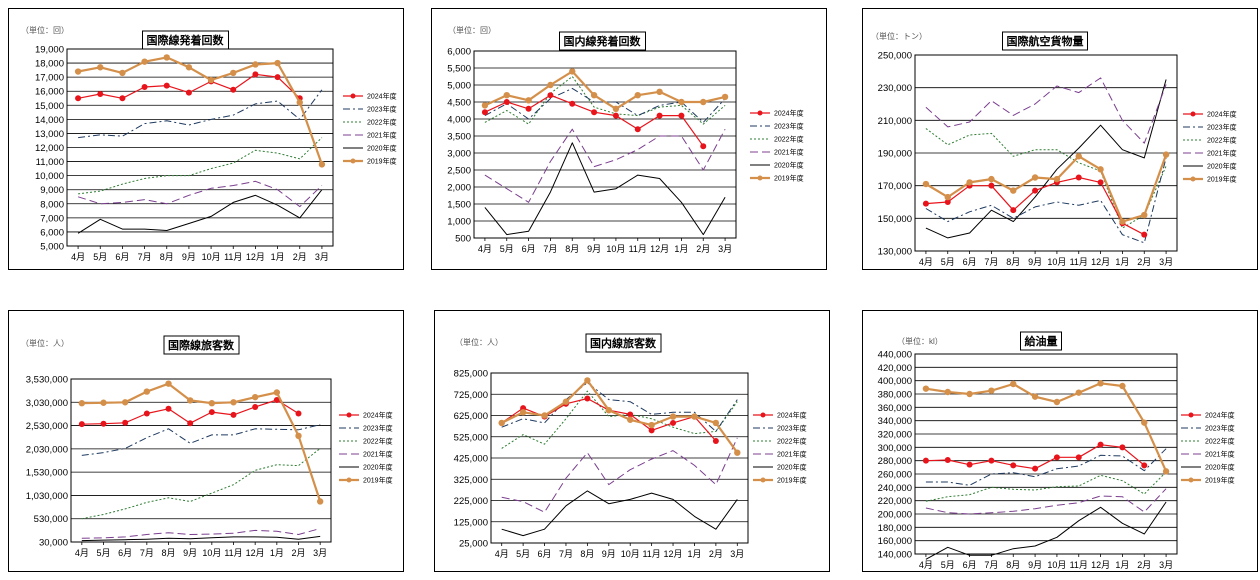 Image resolution: width=1260 pixels, height=580 pixels. Describe the element at coordinates (792, 428) in the screenshot. I see `legend-label: 2023年度` at that location.